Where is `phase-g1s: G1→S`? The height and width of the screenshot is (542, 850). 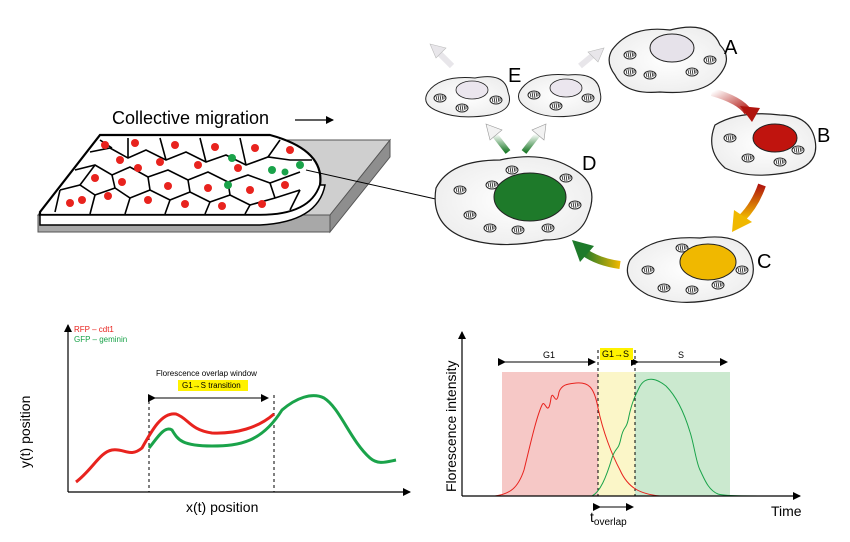 phase-g1s: G1→S is located at coordinates (615, 354).